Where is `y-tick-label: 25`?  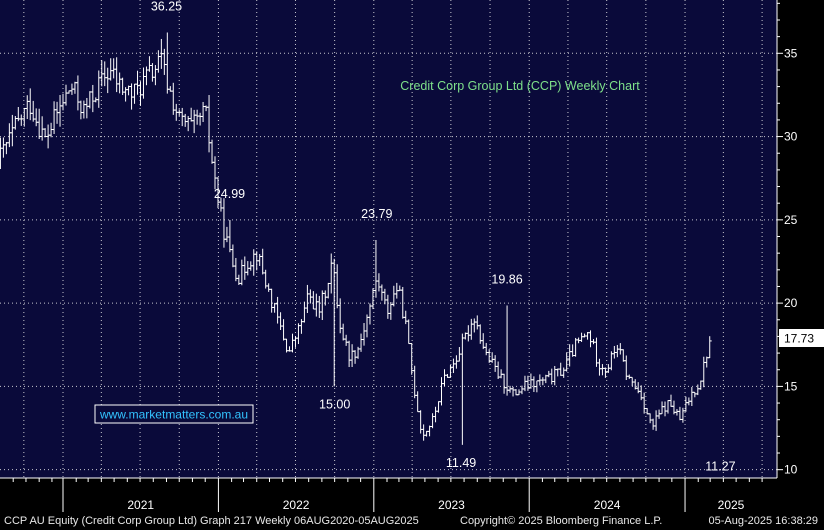 y-tick-label: 25 is located at coordinates (791, 220).